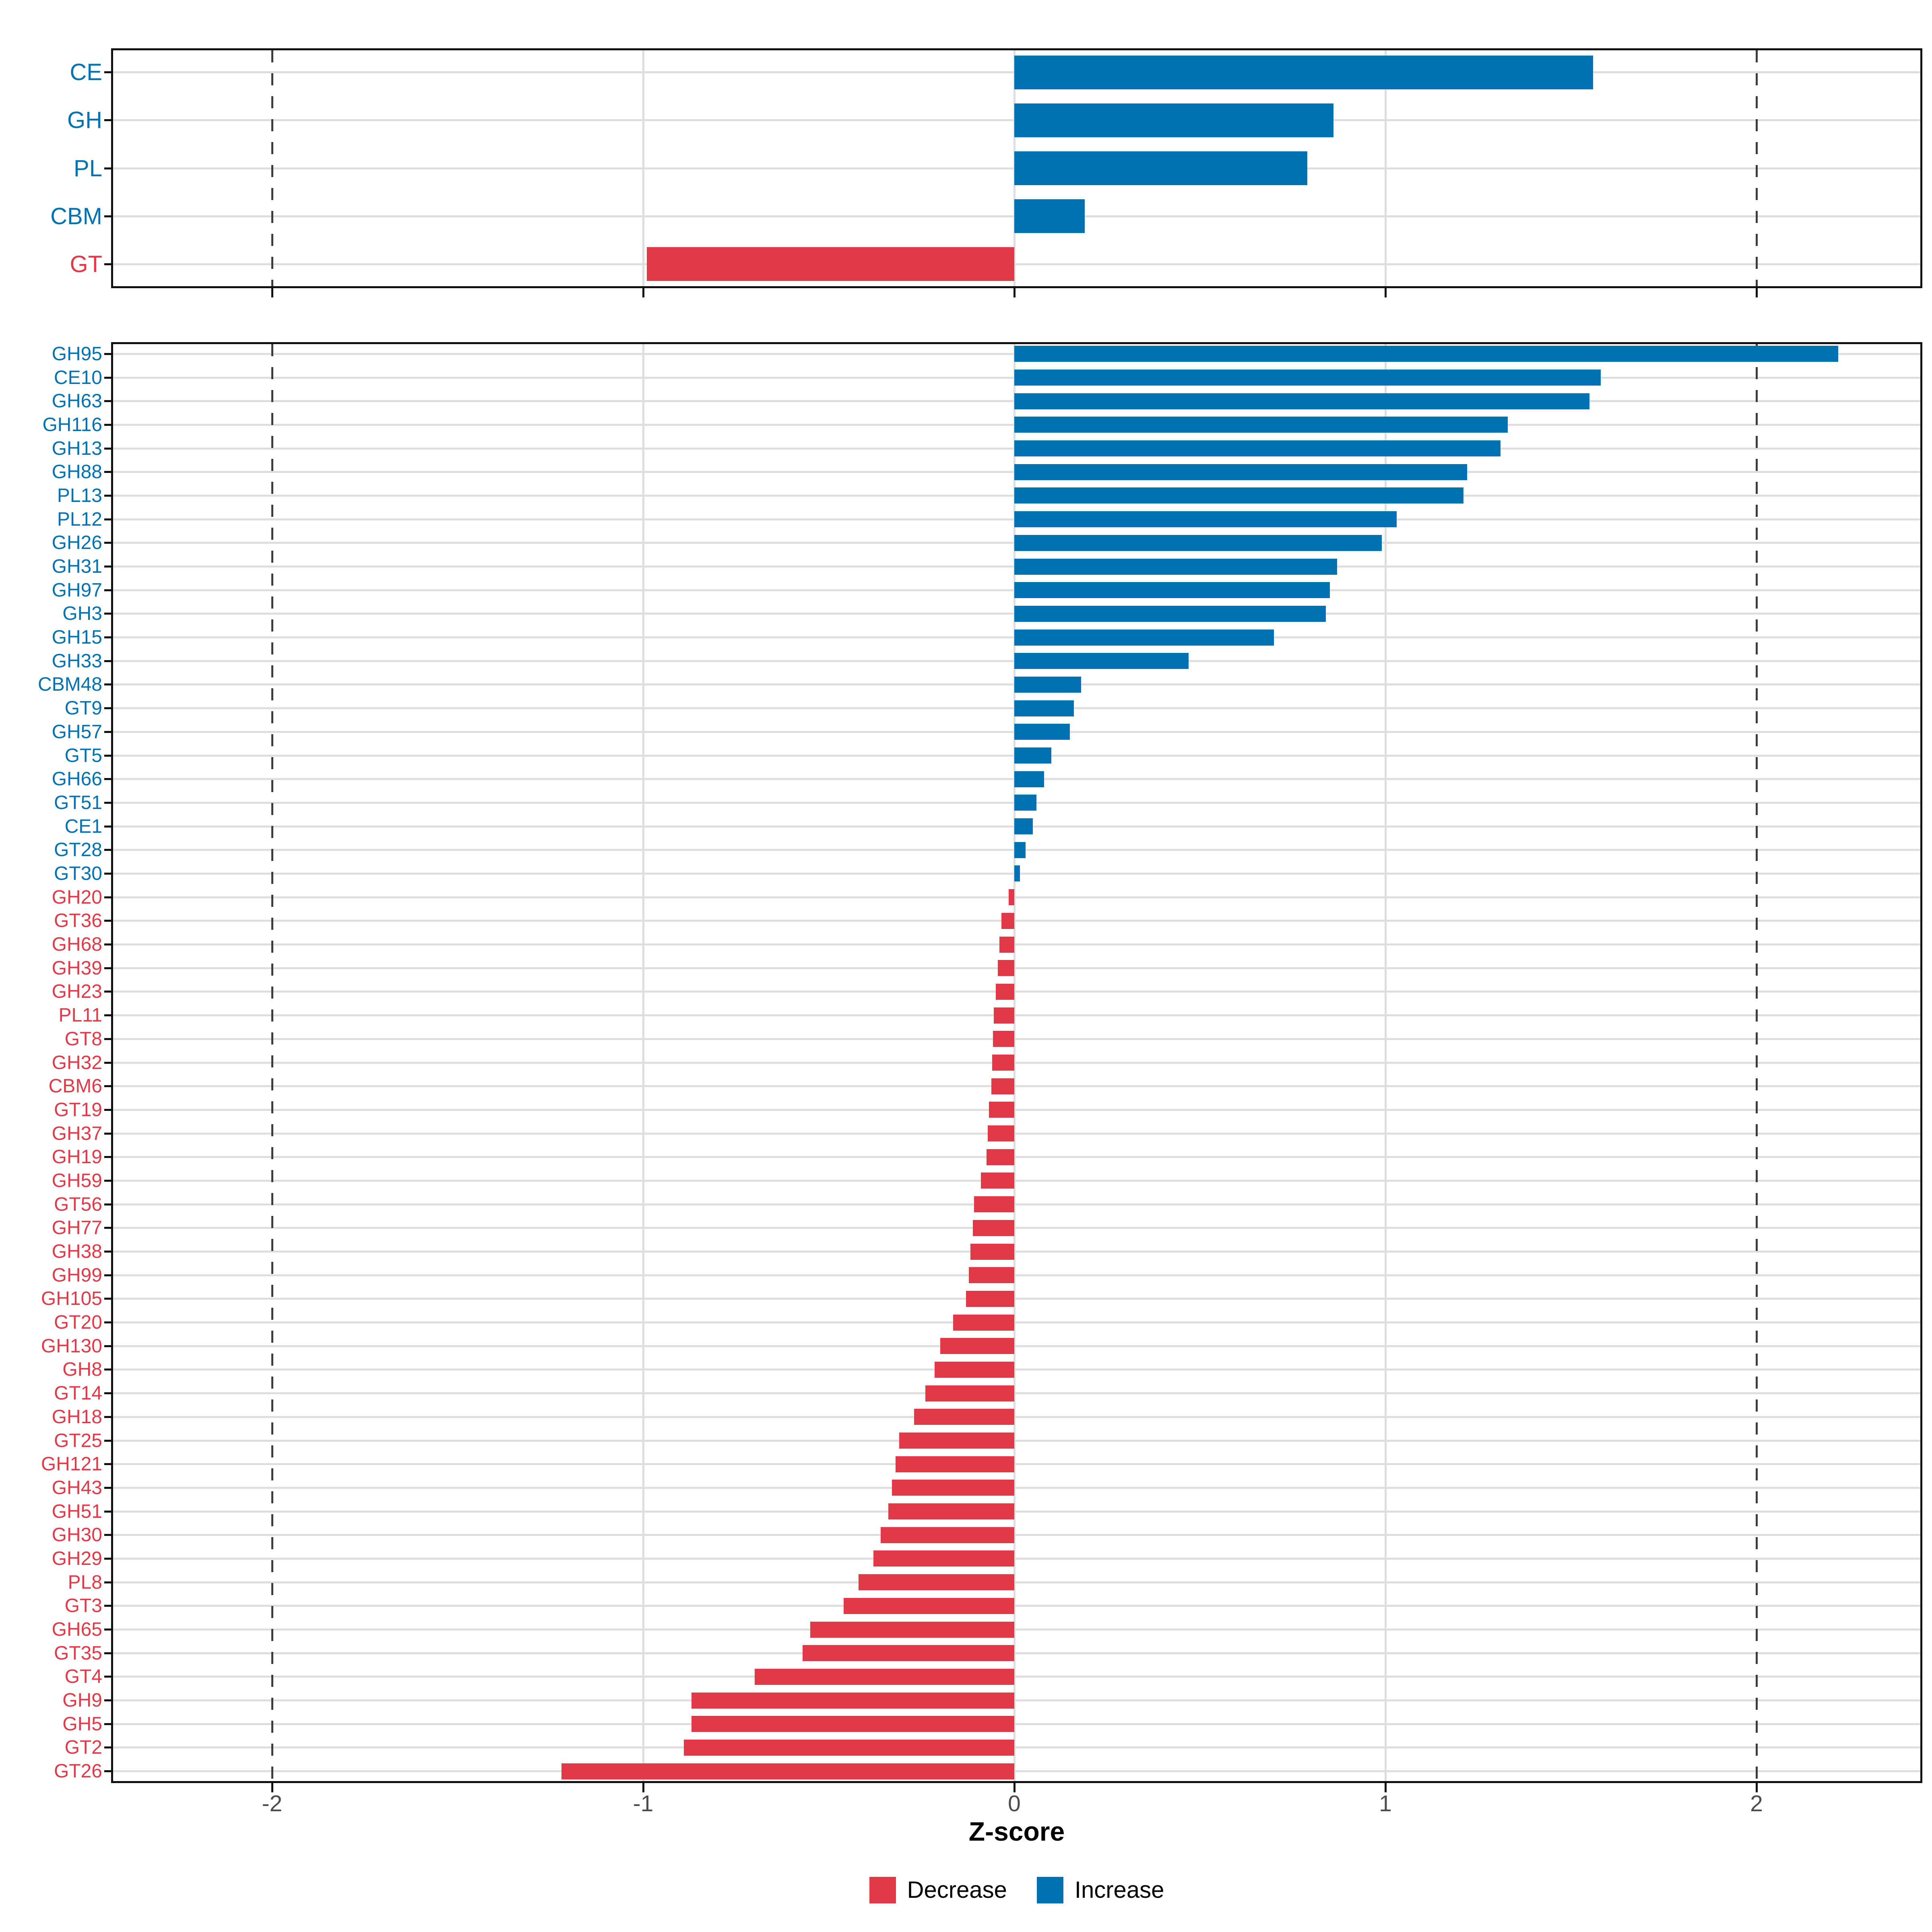 This screenshot has height=1932, width=1932. Describe the element at coordinates (1016, 1157) in the screenshot. I see `hgridline-GH19` at that location.